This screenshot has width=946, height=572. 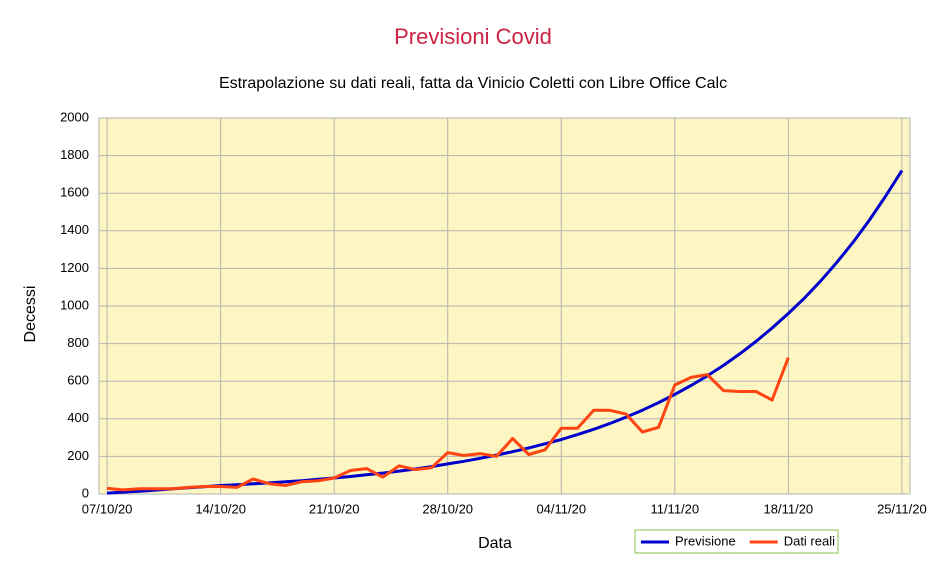 I want to click on y-tick-label: 1000, so click(x=74, y=304).